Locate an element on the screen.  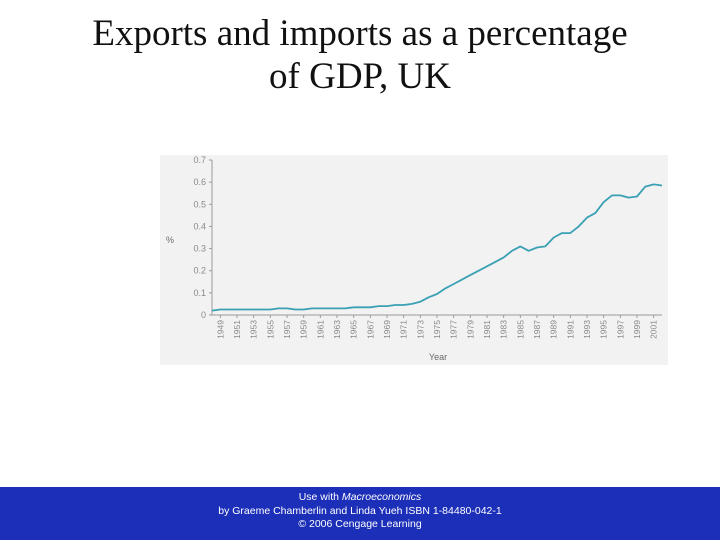
y-tick-label: 0 is located at coordinates (203, 315).